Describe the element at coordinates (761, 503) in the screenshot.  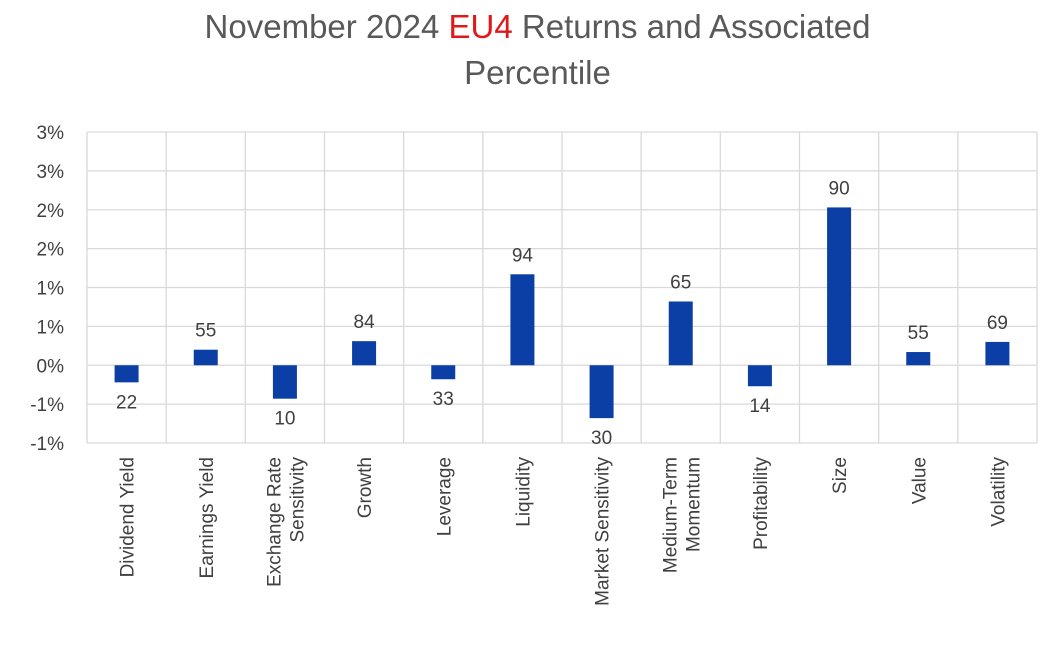
I see `category-label: Profitability` at that location.